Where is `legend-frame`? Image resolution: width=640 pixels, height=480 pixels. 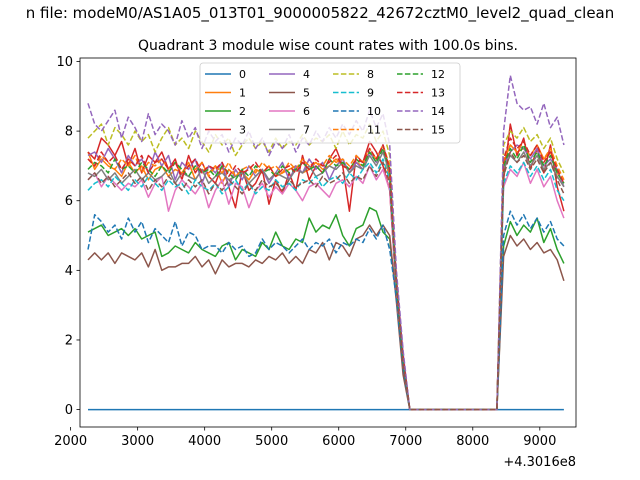
legend-frame is located at coordinates (330, 103).